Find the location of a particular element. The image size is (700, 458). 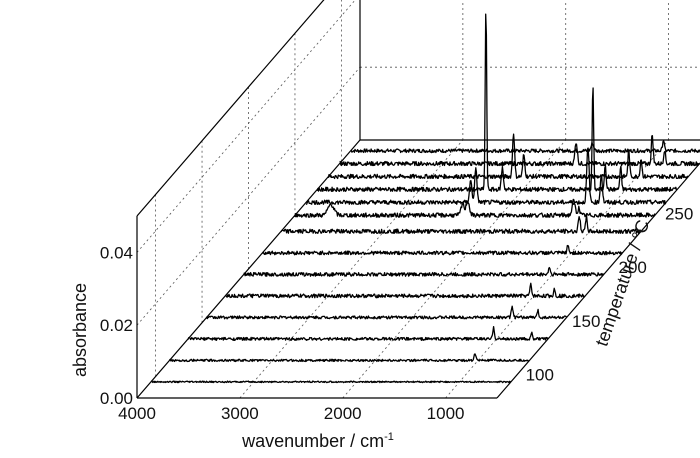

x-tick-label: 3000 is located at coordinates (240, 413).